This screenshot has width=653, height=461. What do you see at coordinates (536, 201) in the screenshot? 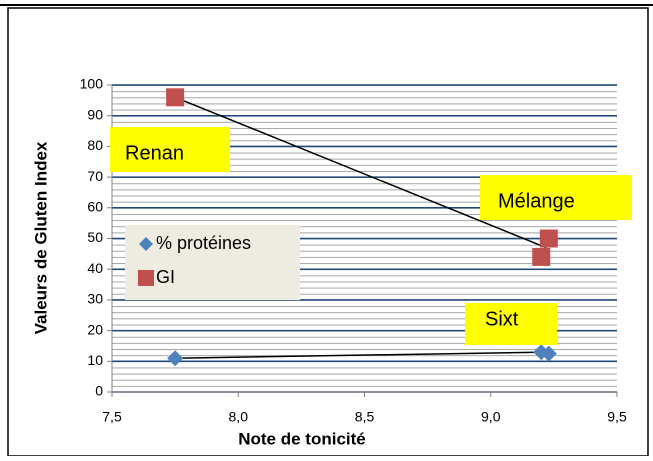
I see `annotation: Mélange` at bounding box center [536, 201].